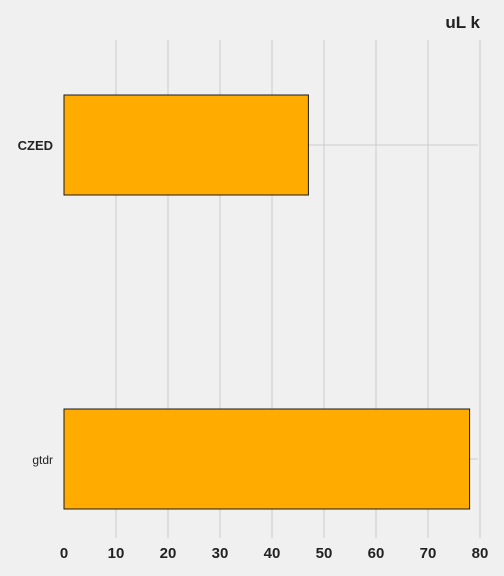 The width and height of the screenshot is (504, 576). Describe the element at coordinates (168, 553) in the screenshot. I see `x-tick-label-20: 20` at that location.